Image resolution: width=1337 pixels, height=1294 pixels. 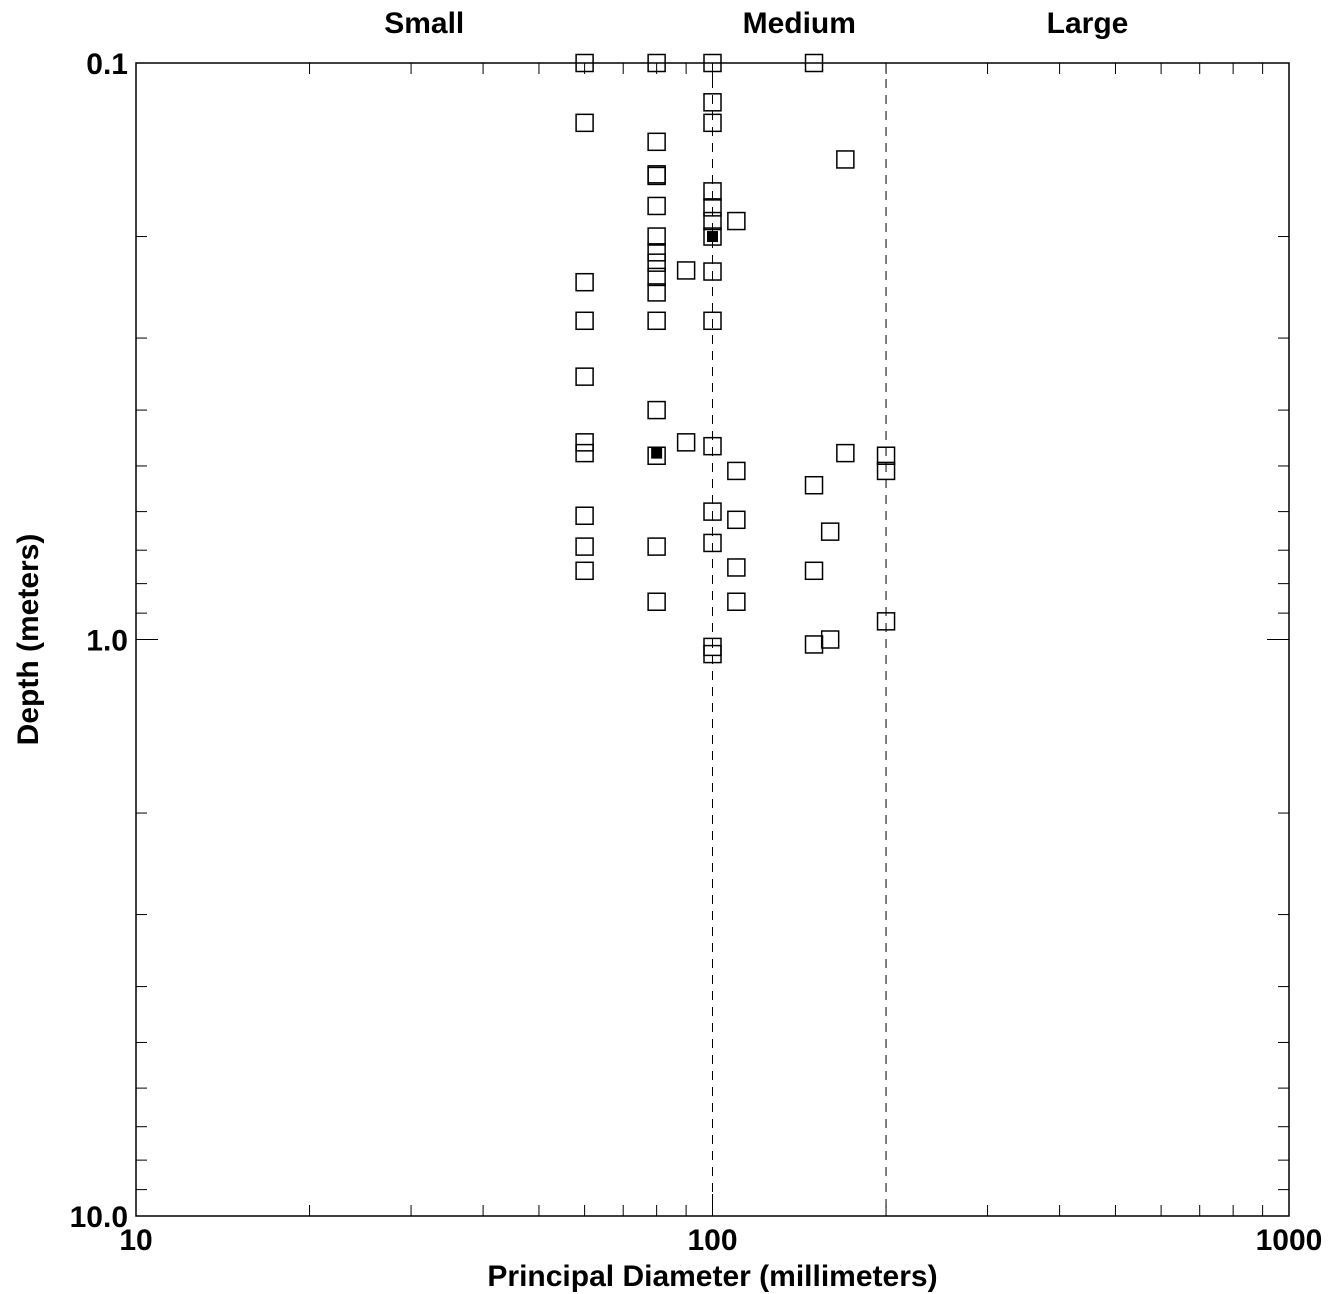 What do you see at coordinates (712, 1240) in the screenshot?
I see `x-tick-label: 100` at bounding box center [712, 1240].